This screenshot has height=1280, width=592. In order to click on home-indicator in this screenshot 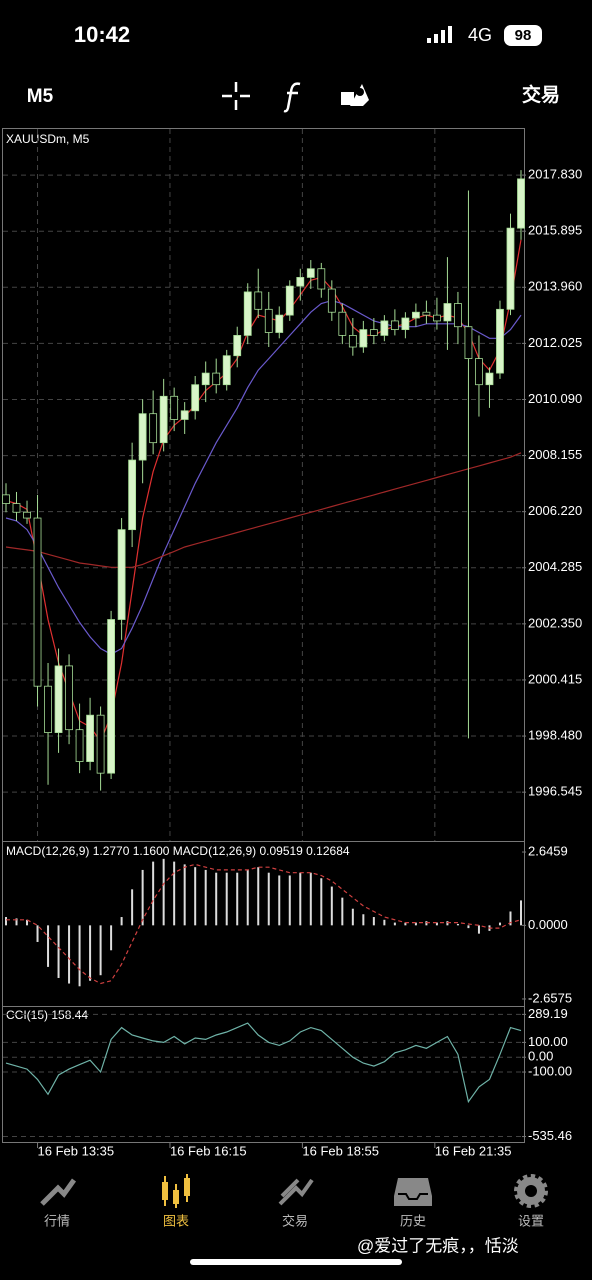, I will do `click(296, 1262)`.